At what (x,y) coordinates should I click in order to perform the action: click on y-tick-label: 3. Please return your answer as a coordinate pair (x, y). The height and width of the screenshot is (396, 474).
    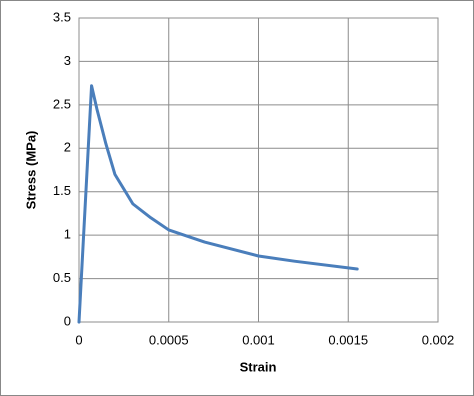
    Looking at the image, I should click on (67, 60).